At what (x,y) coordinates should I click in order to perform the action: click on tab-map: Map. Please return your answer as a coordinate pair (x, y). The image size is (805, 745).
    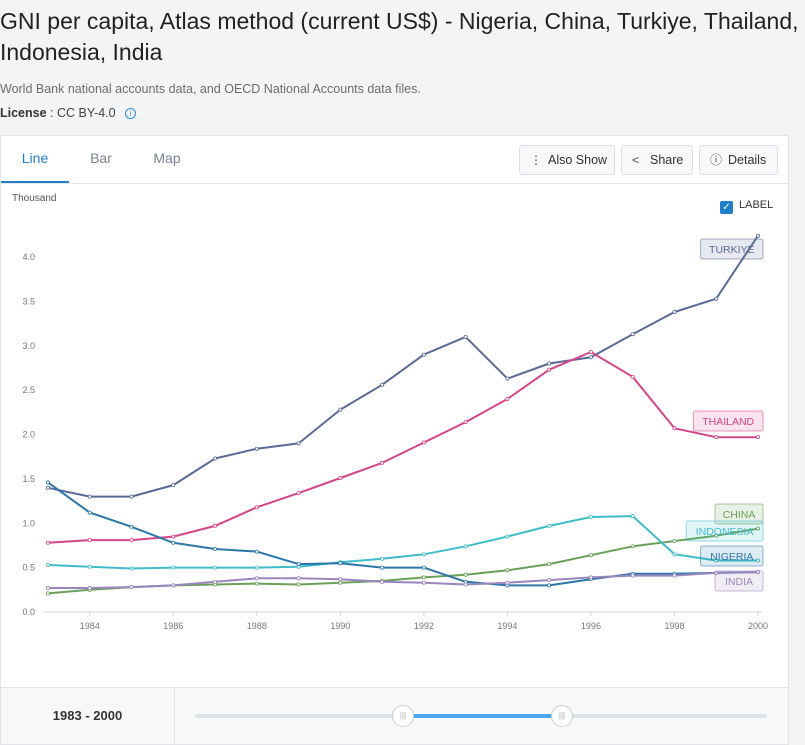
    Looking at the image, I should click on (167, 158).